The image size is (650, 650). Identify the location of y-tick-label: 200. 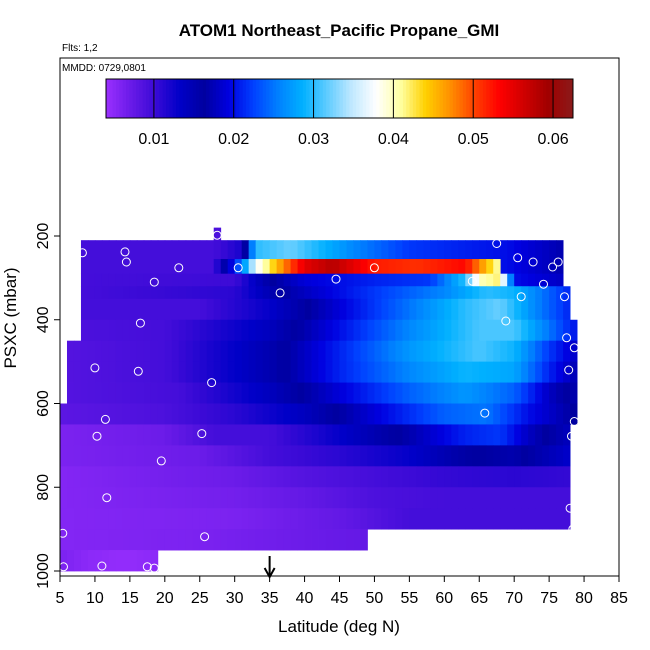
(43, 236).